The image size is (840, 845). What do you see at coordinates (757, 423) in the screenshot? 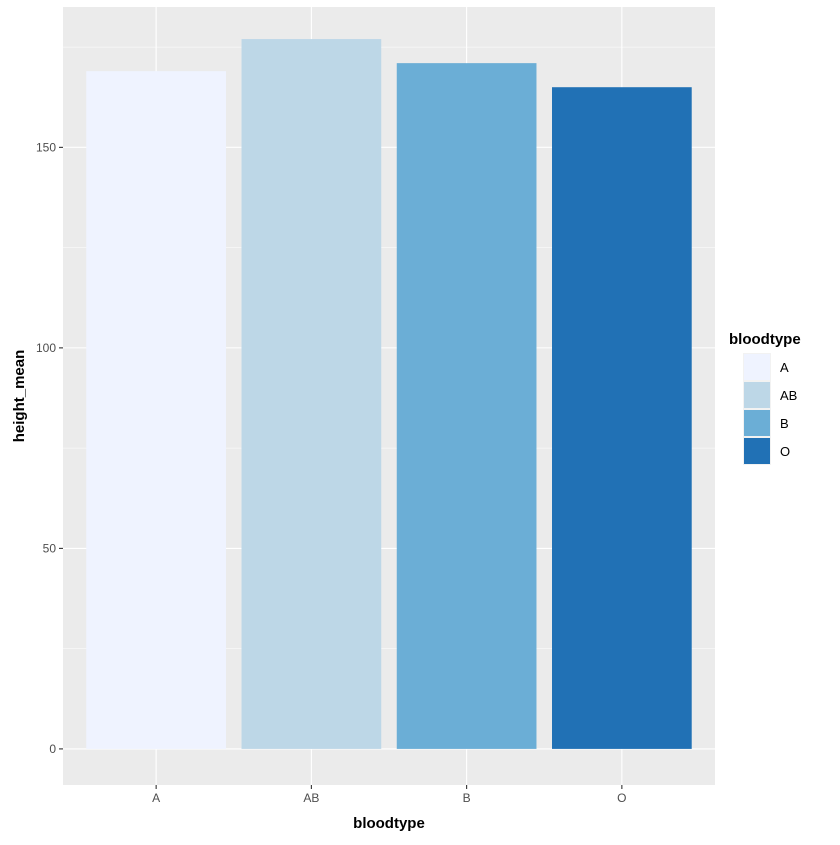
I see `legend-swatch-b` at bounding box center [757, 423].